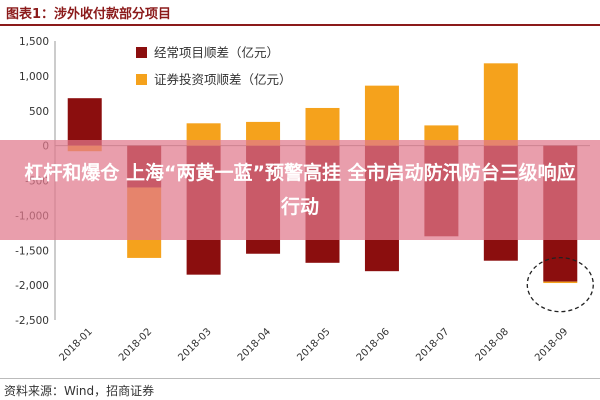 The height and width of the screenshot is (400, 600). What do you see at coordinates (254, 344) in the screenshot?
I see `x-tick-label: 2018-04` at bounding box center [254, 344].